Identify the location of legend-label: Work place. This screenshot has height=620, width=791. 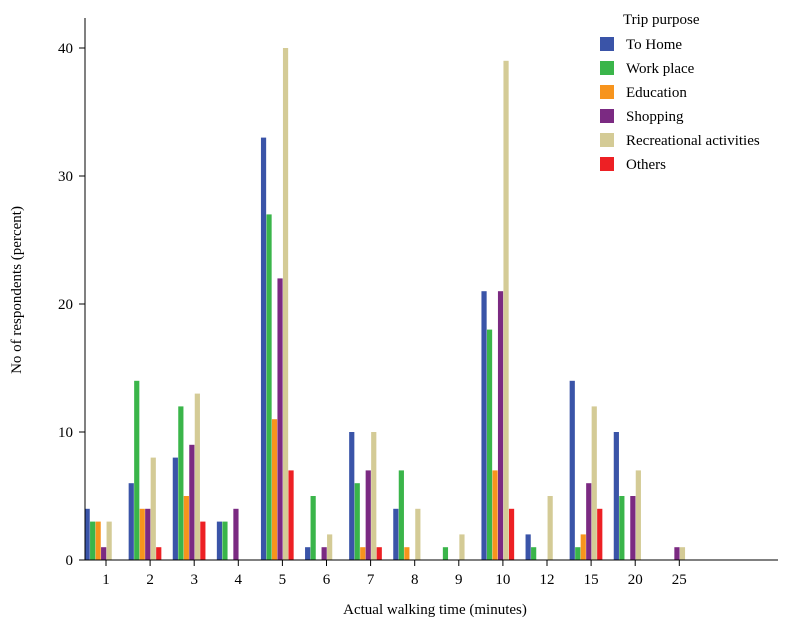
(660, 69).